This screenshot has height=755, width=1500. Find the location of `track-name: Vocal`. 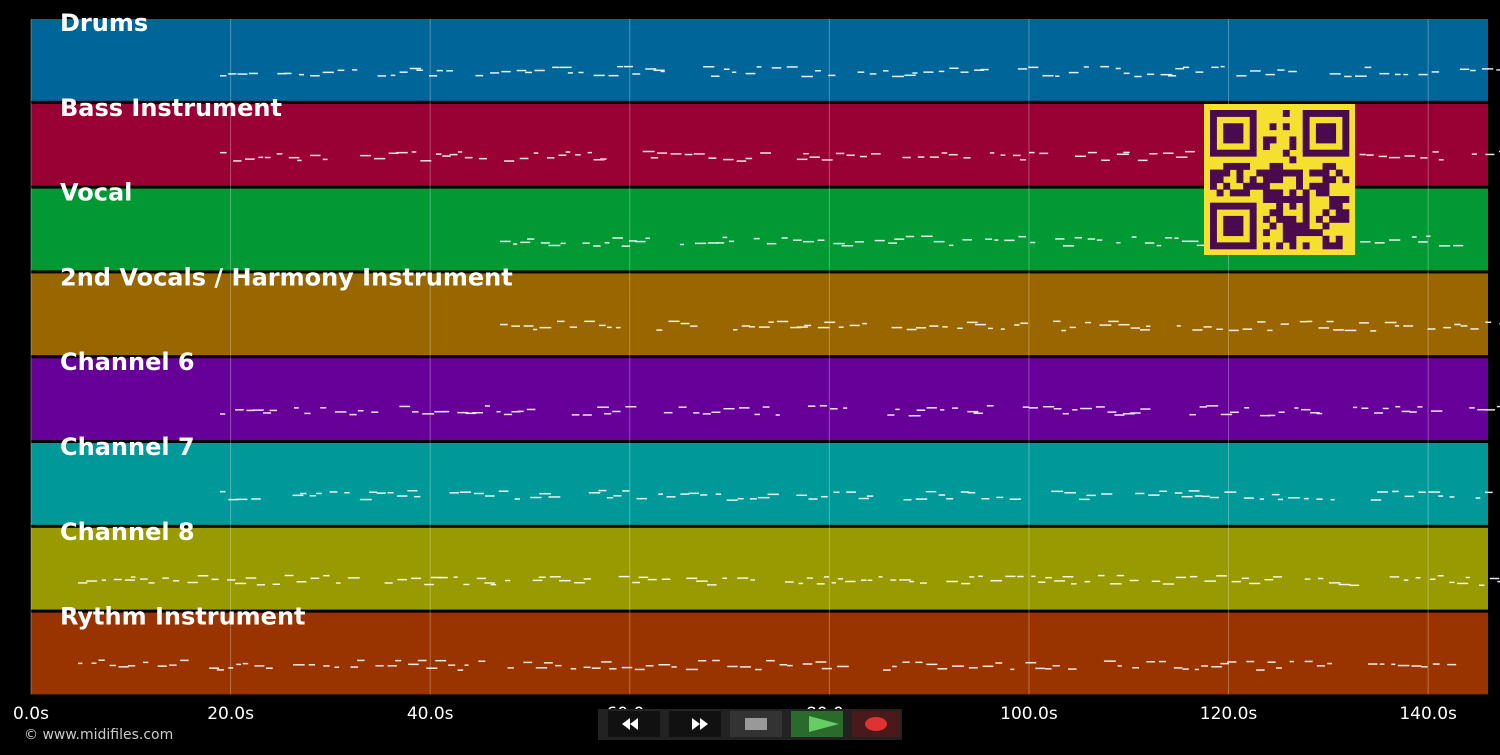

track-name: Vocal is located at coordinates (96, 193).